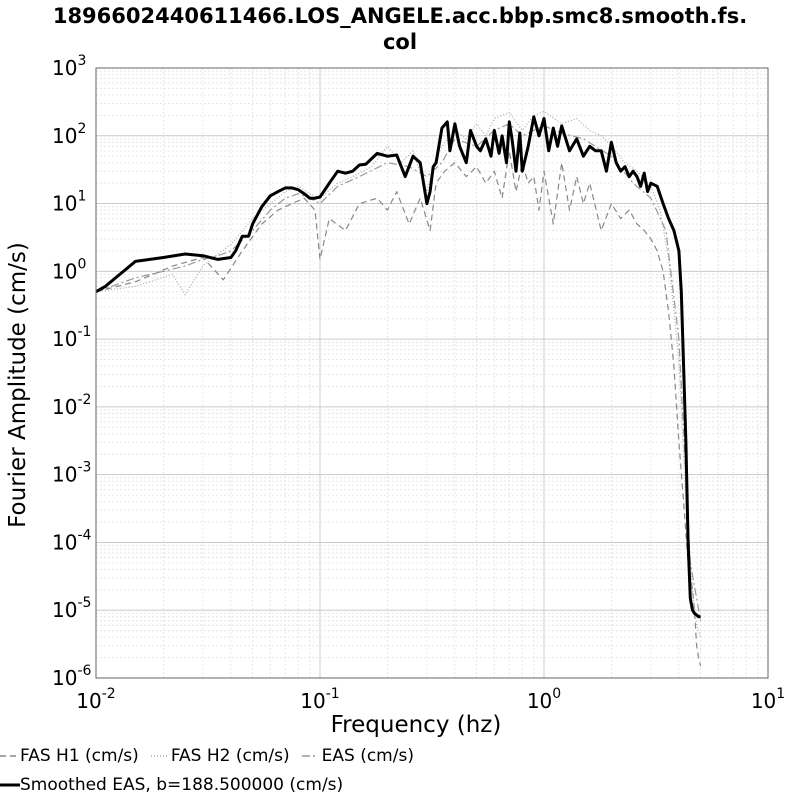 Image resolution: width=800 pixels, height=800 pixels. Describe the element at coordinates (768, 699) in the screenshot. I see `x-tick-label: 10¹` at that location.